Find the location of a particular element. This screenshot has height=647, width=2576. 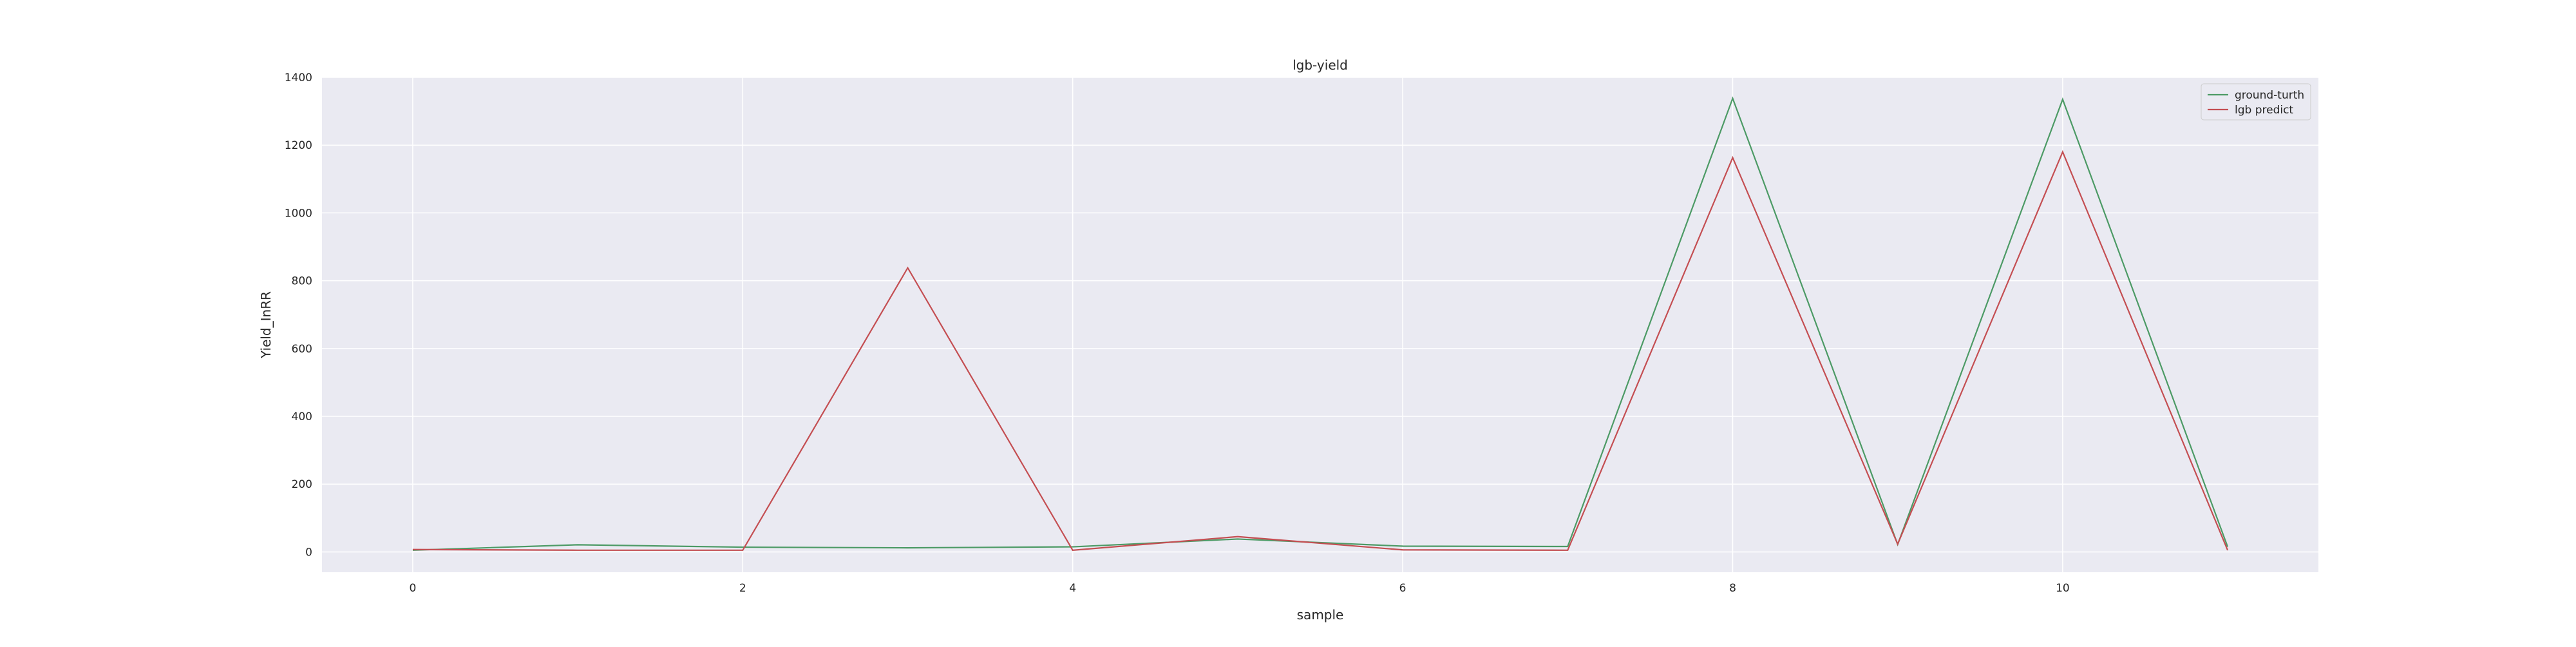

y-tick-label: 1400 is located at coordinates (298, 78).